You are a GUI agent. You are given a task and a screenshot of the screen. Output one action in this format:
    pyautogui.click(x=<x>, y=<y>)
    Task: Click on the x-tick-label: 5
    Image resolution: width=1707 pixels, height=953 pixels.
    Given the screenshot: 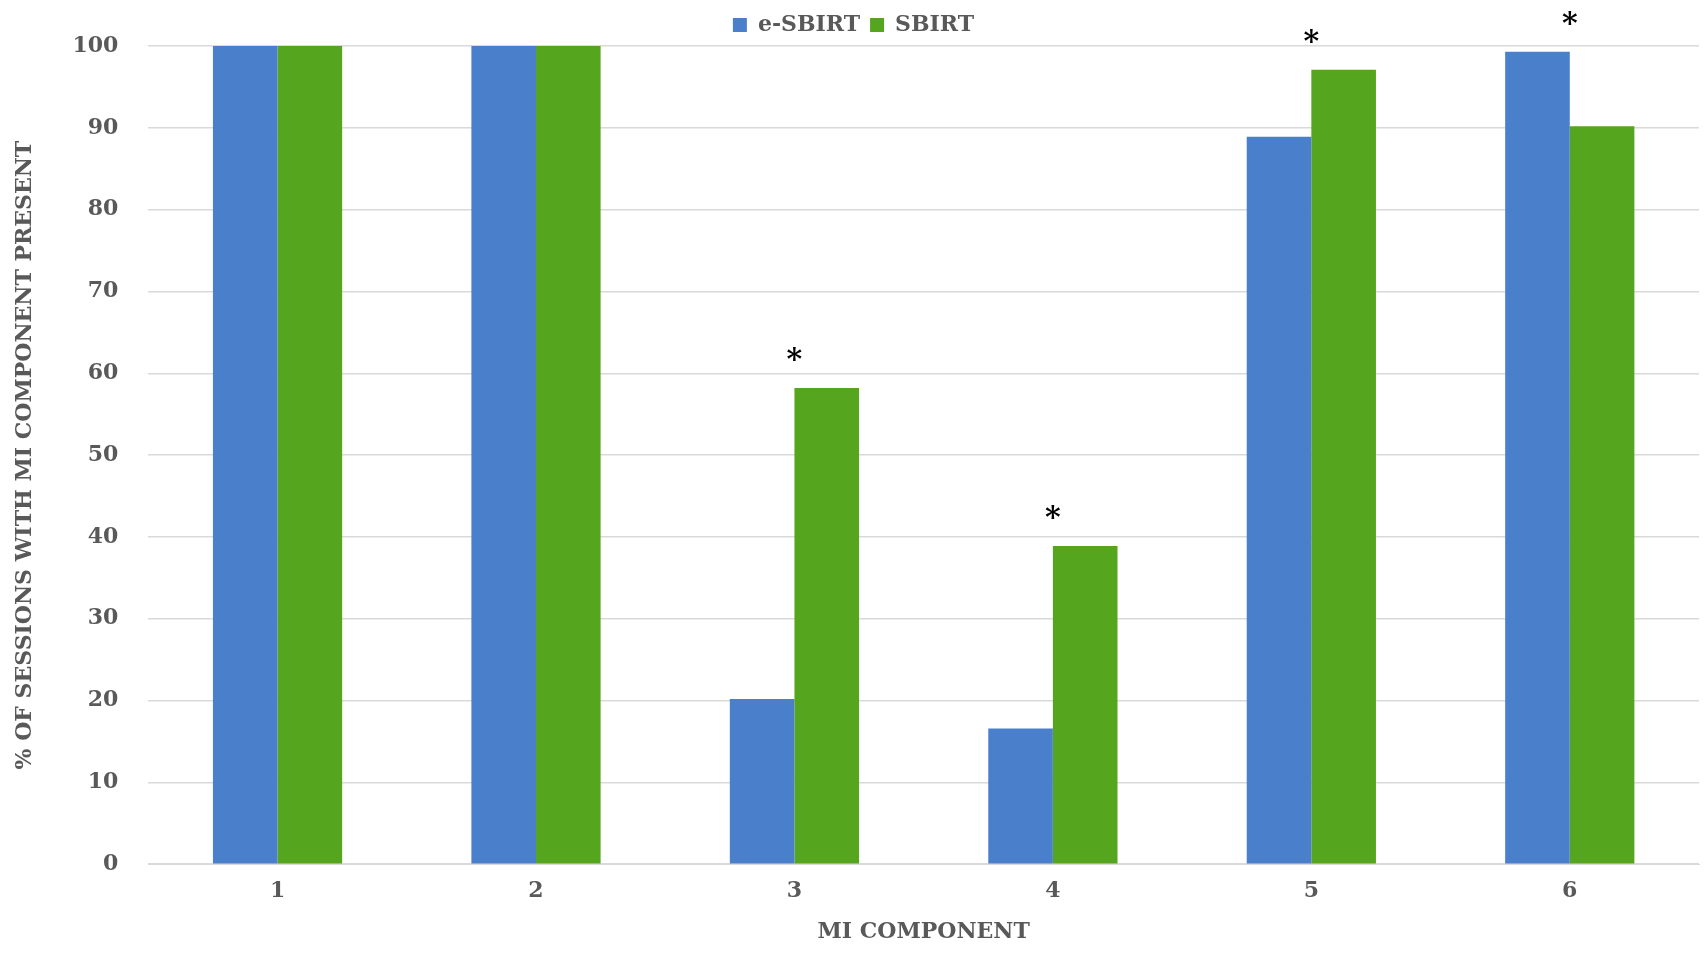 What is the action you would take?
    pyautogui.click(x=1311, y=889)
    